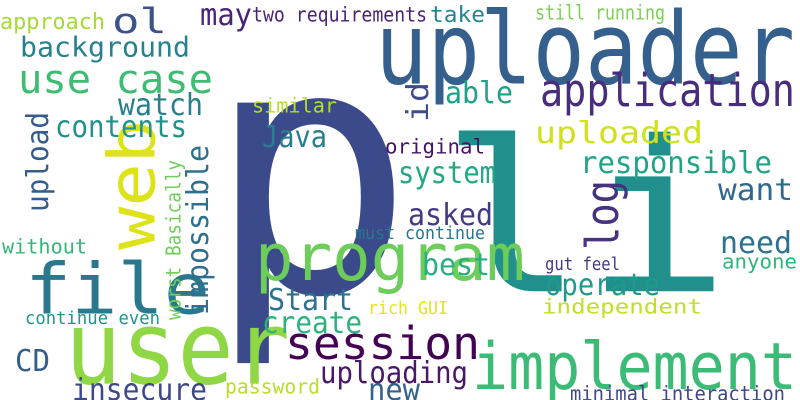  What do you see at coordinates (622, 306) in the screenshot?
I see `word-independent: independent` at bounding box center [622, 306].